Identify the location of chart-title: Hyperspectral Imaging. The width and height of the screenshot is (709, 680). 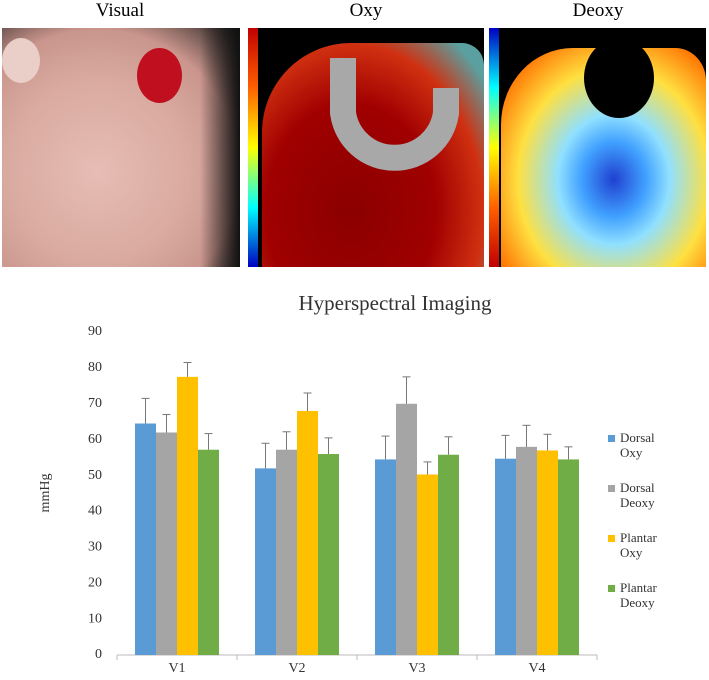
(395, 303).